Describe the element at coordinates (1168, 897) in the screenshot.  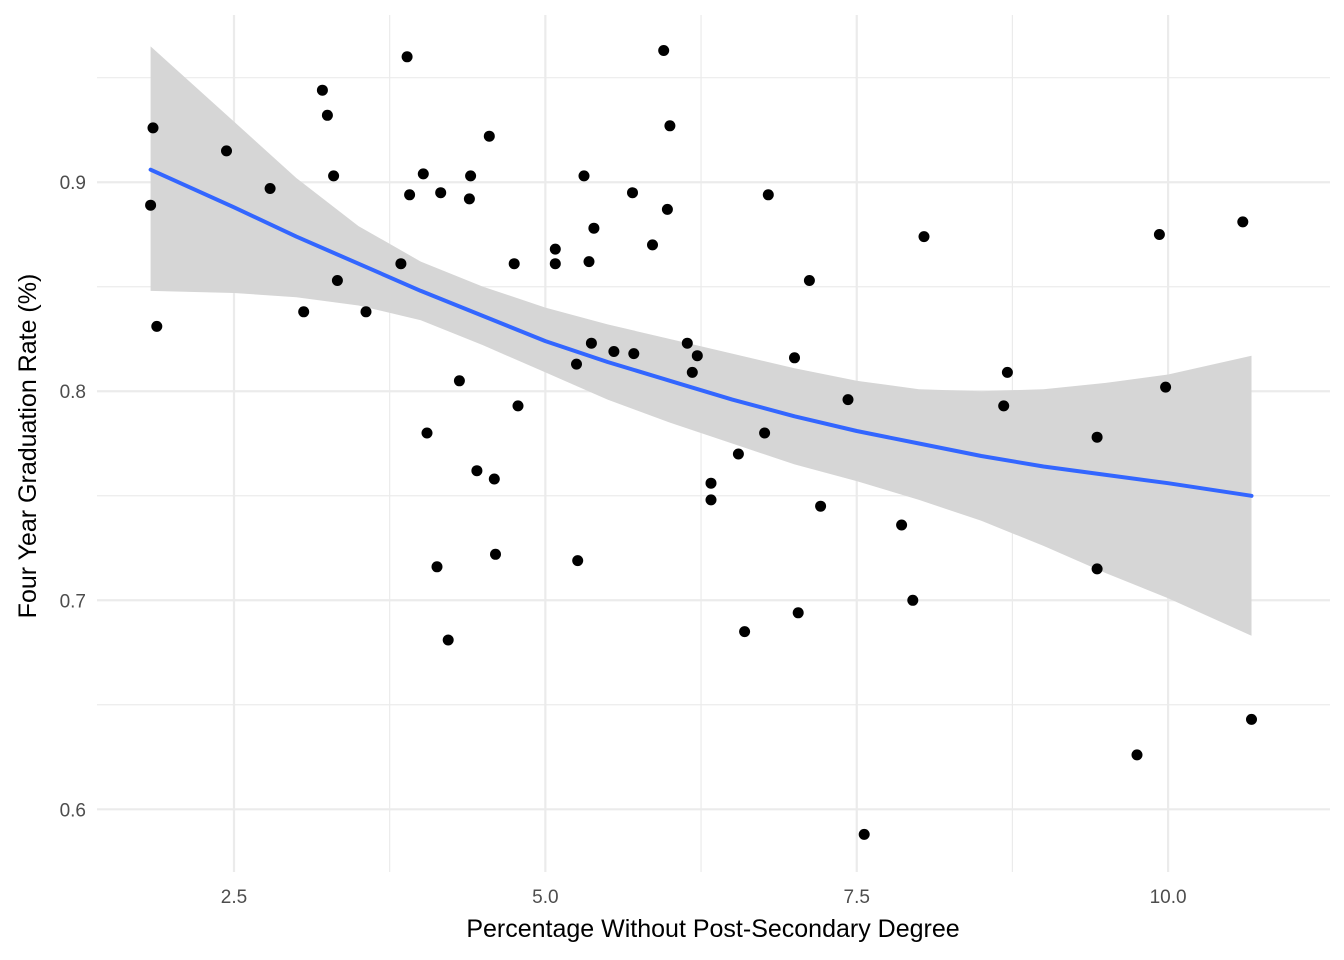
I see `x-tick-label: 10.0` at that location.